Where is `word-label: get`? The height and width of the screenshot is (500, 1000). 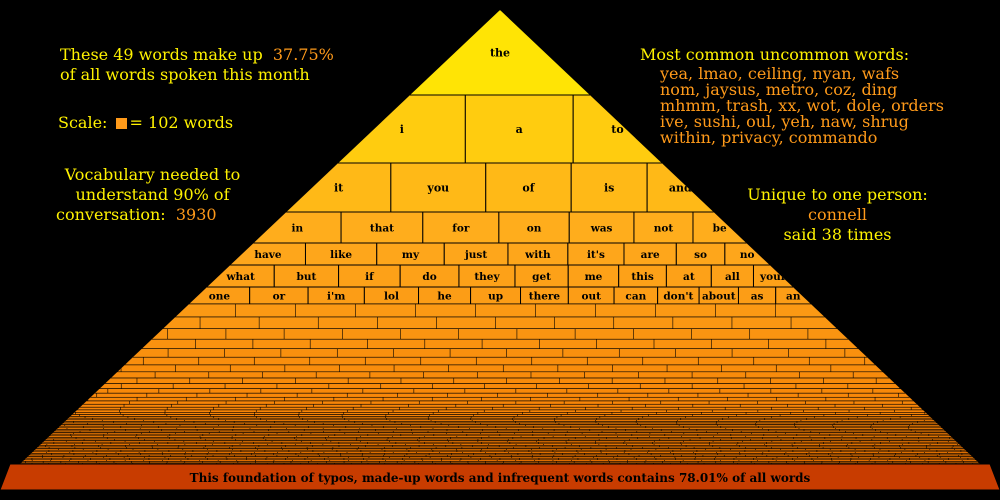
word-label: get is located at coordinates (541, 277).